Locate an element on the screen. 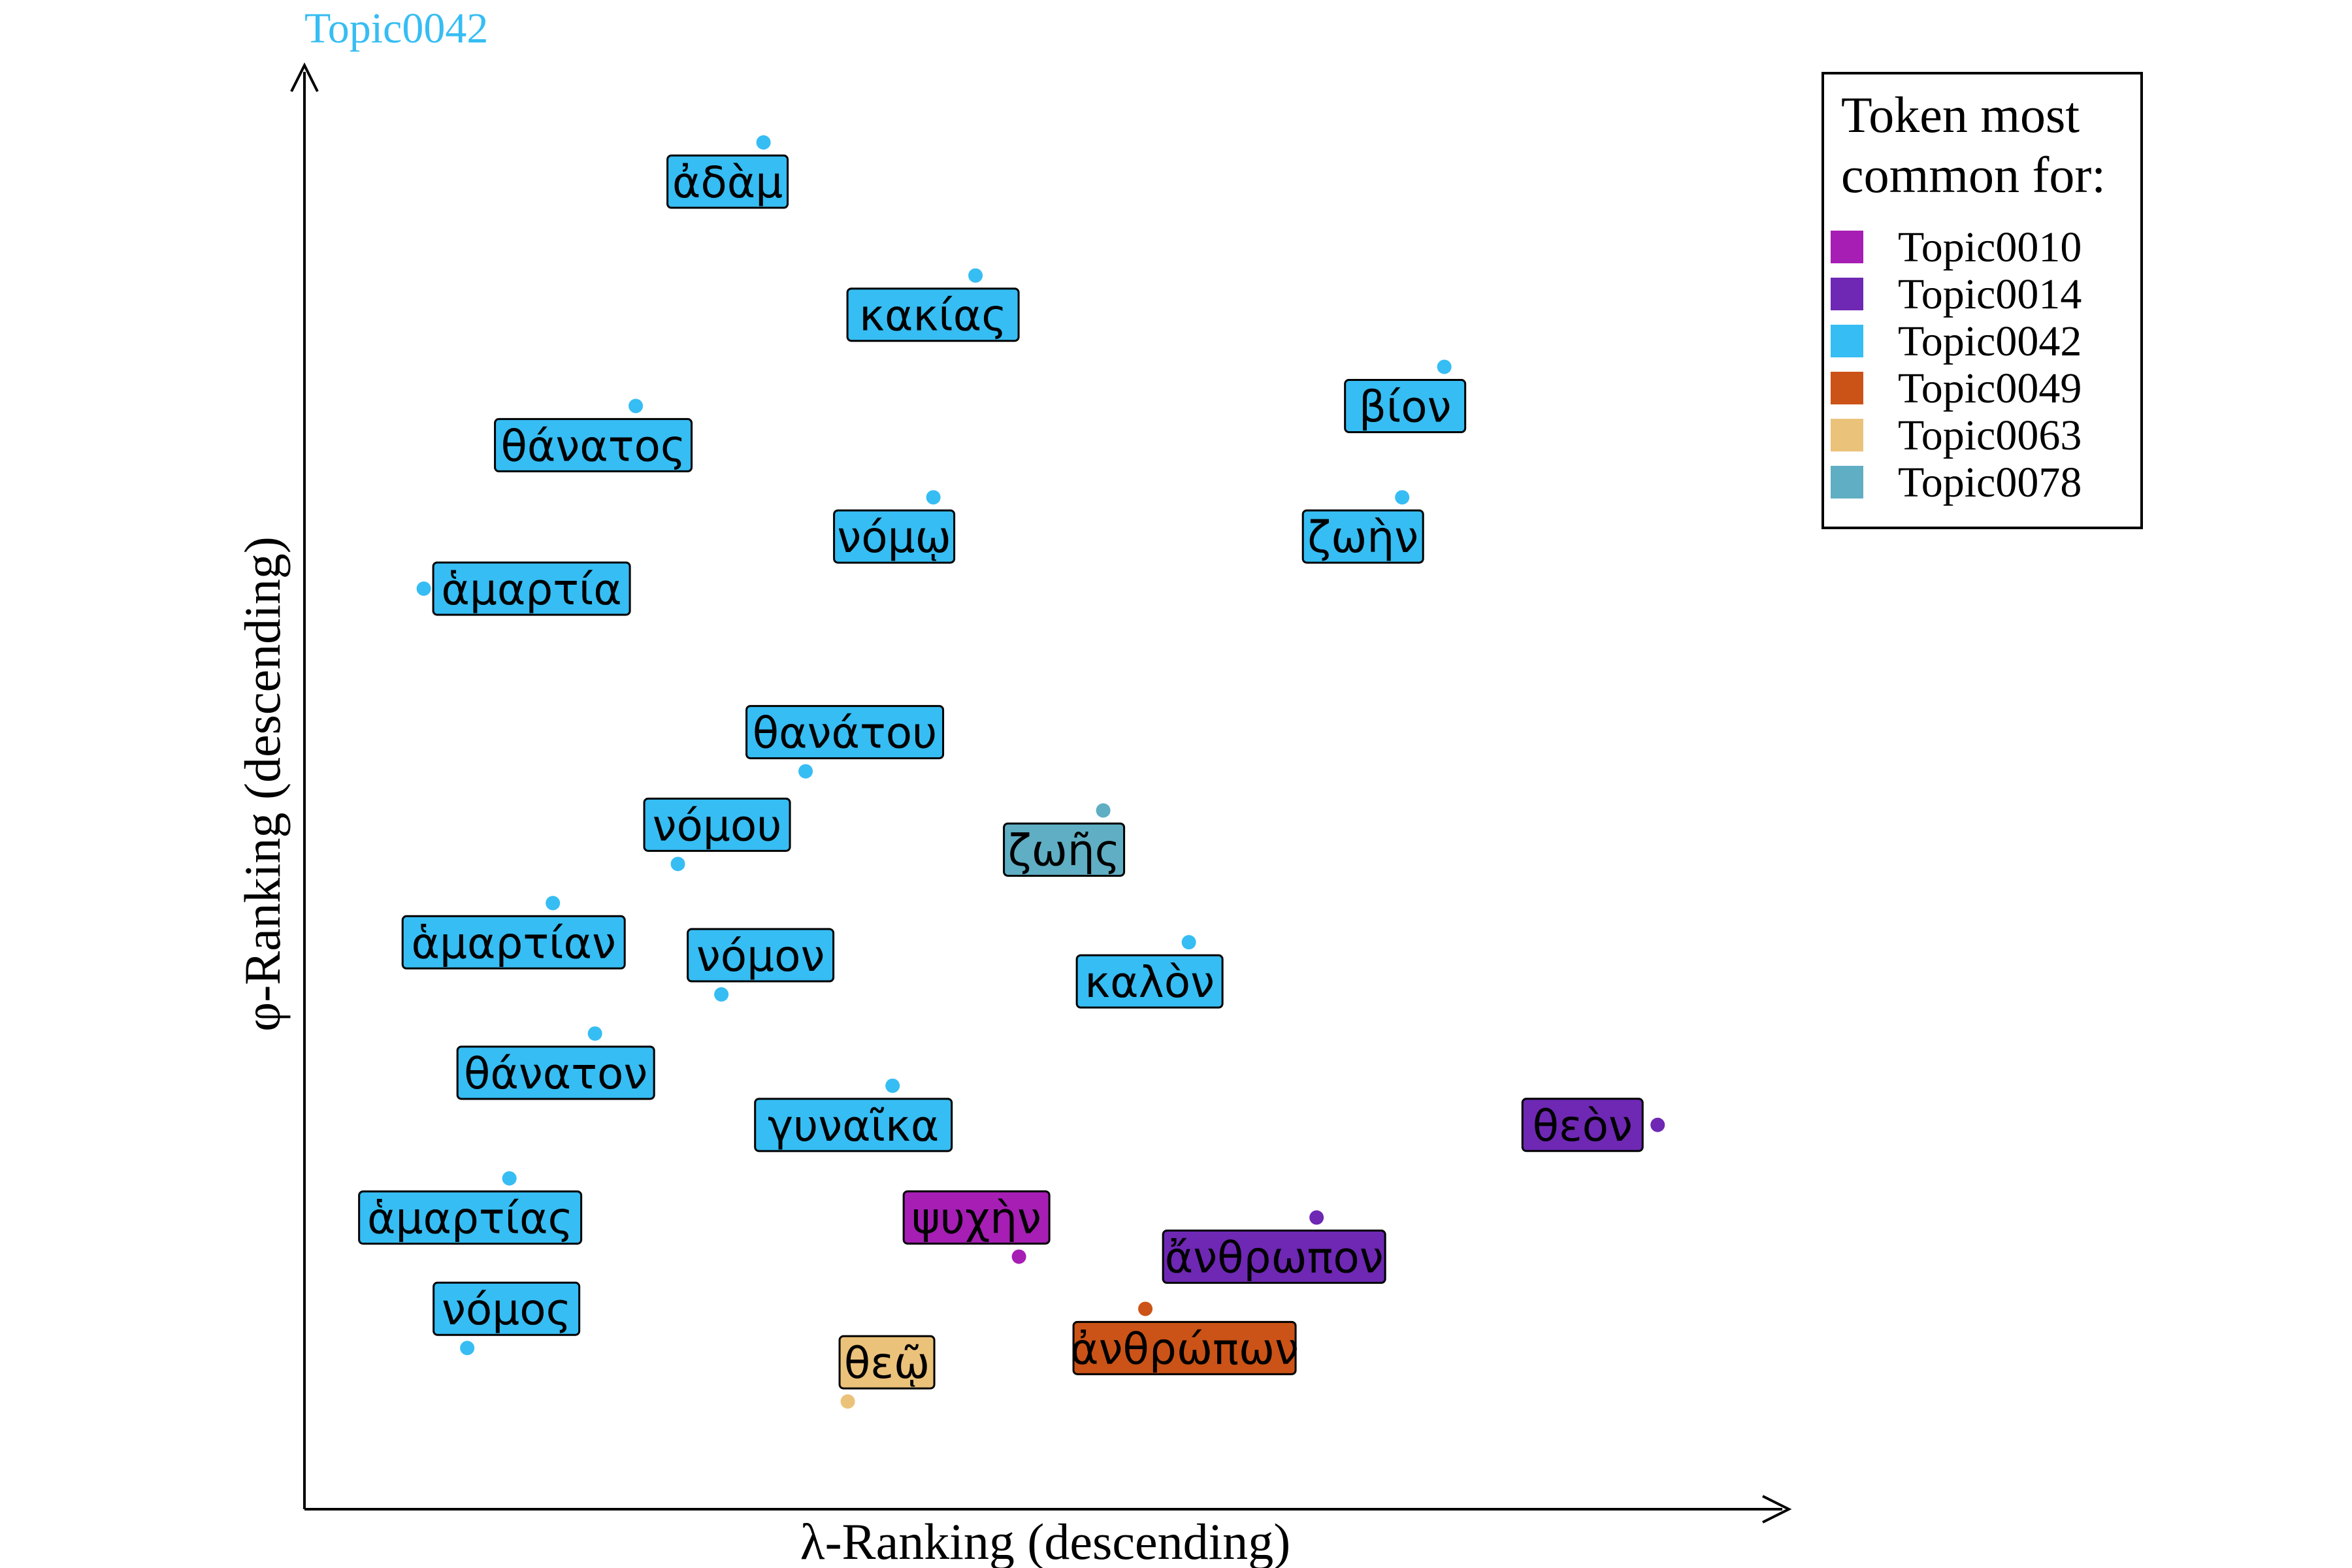 This screenshot has height=1568, width=2352. data-label: θεῷ is located at coordinates (887, 1363).